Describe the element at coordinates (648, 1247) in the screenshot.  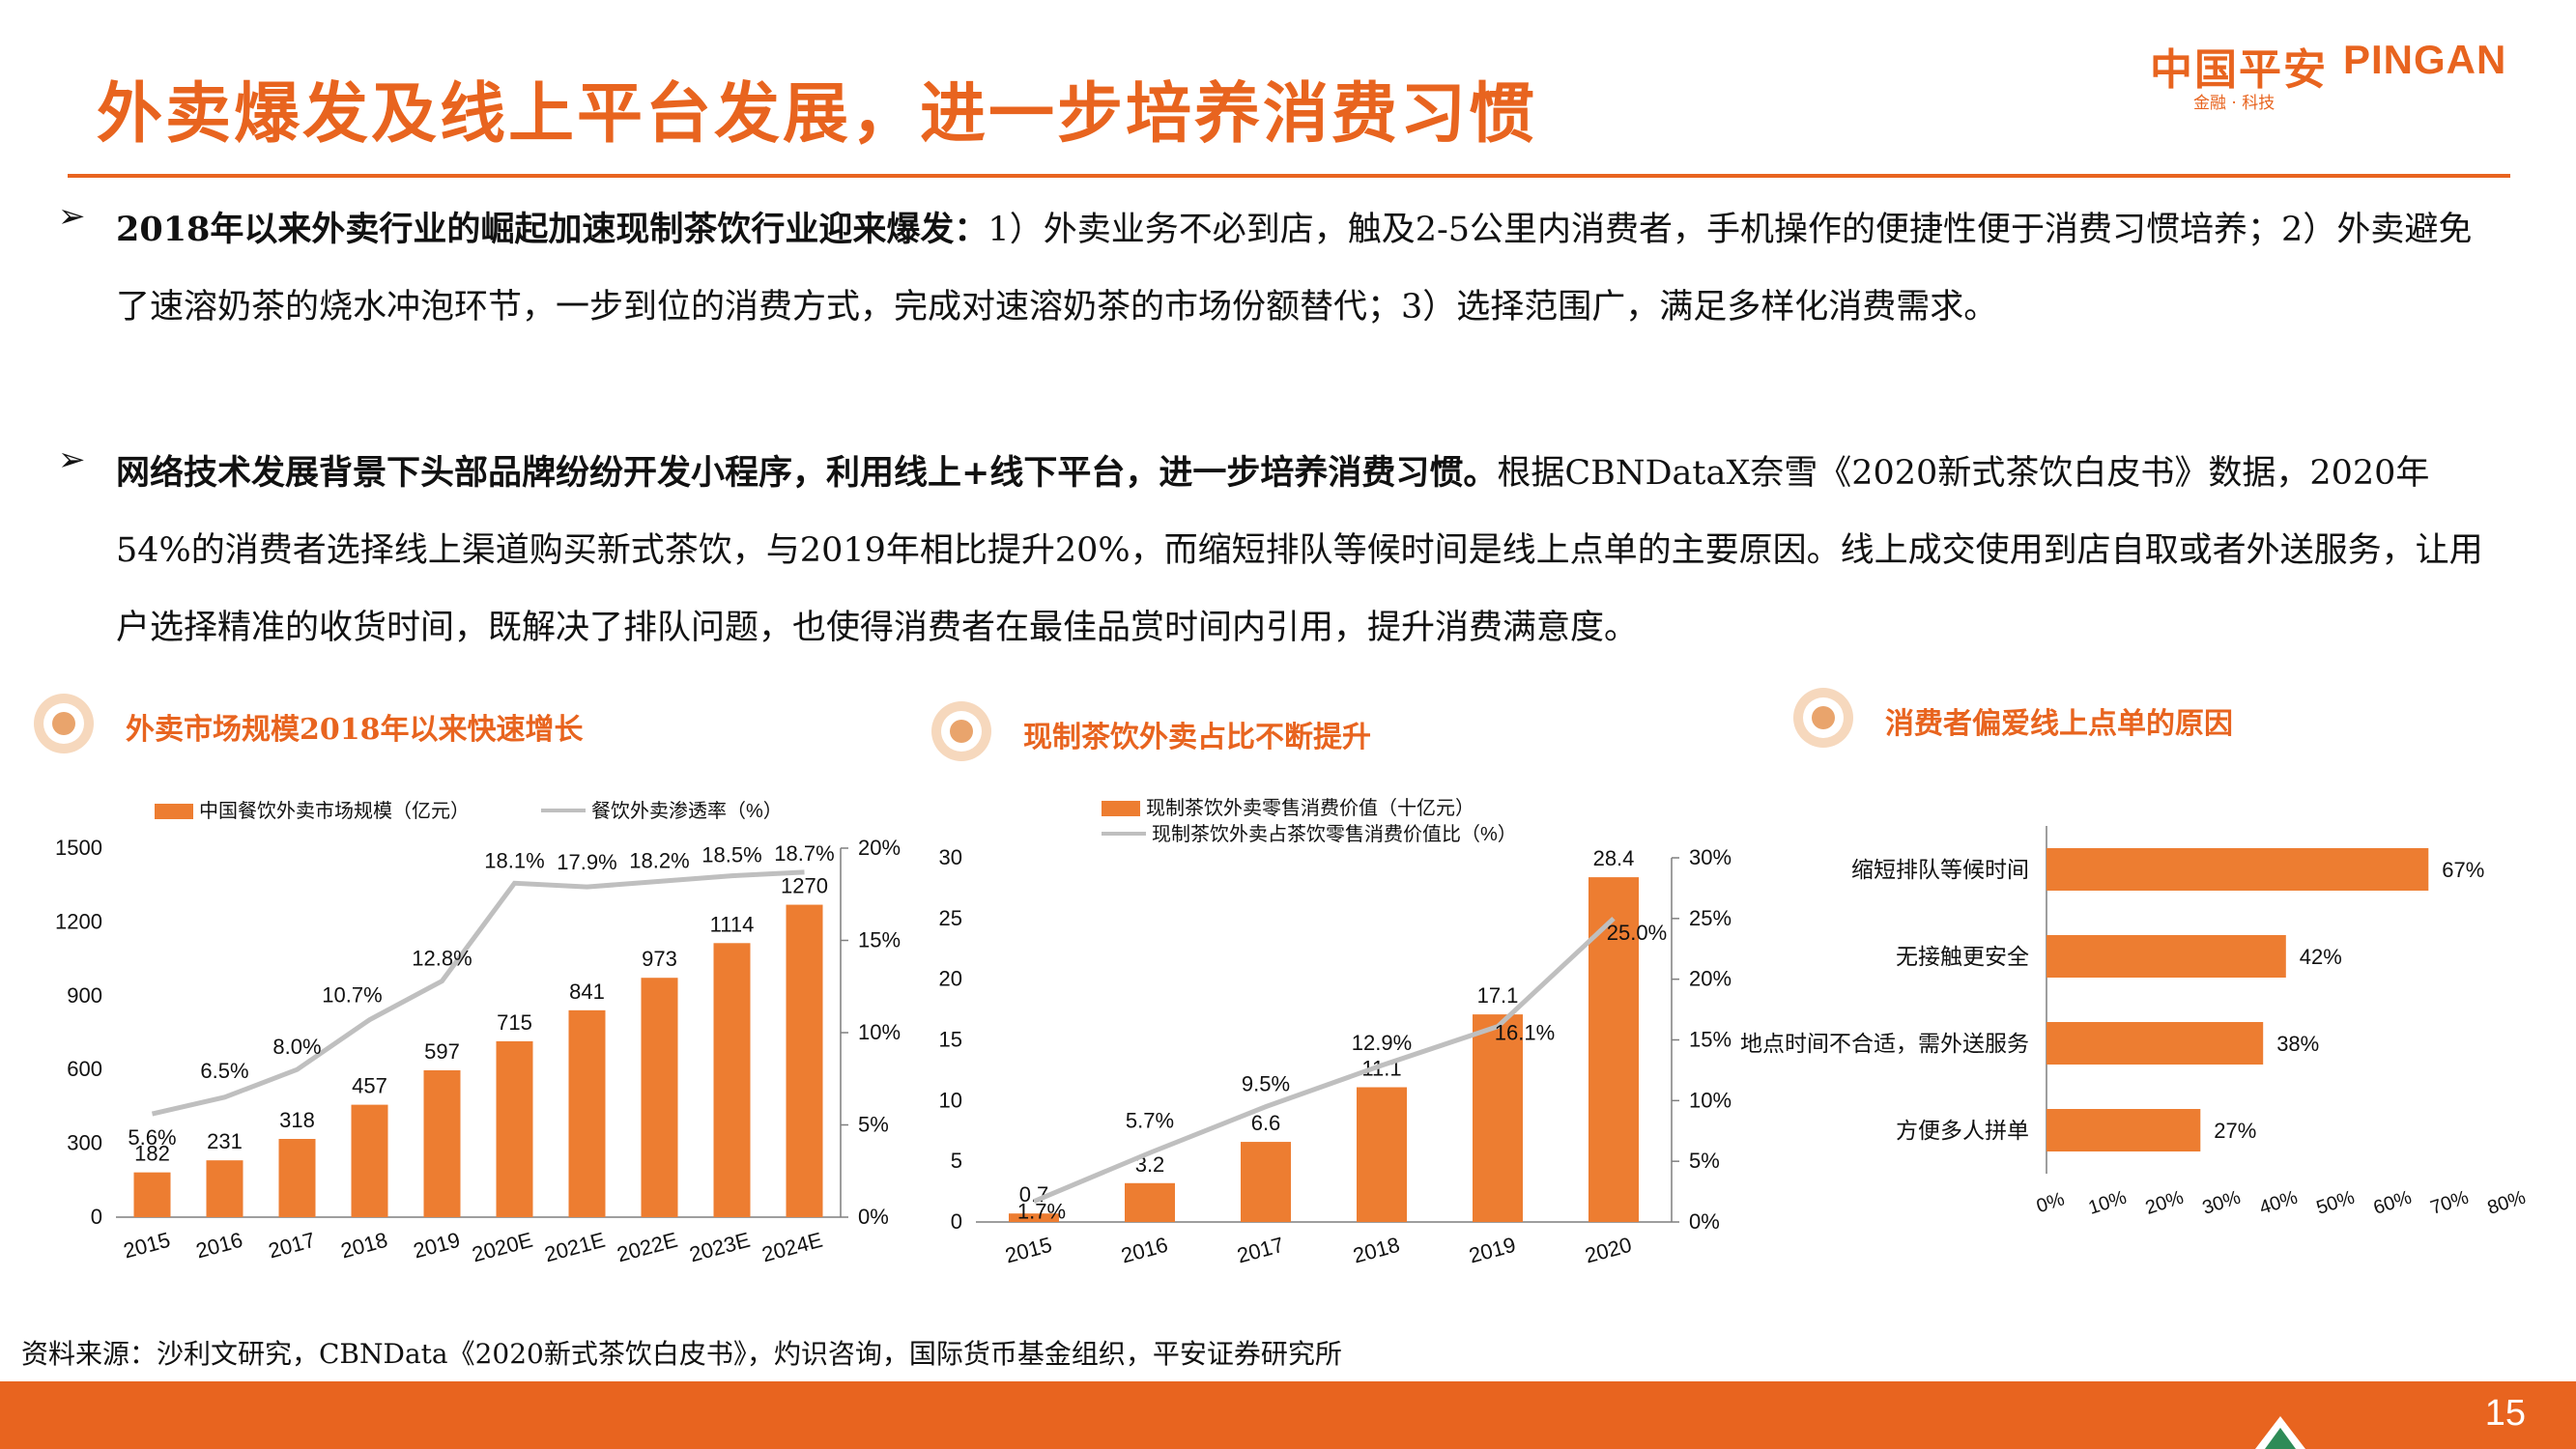
I see `x-tick-label: 2022E` at that location.